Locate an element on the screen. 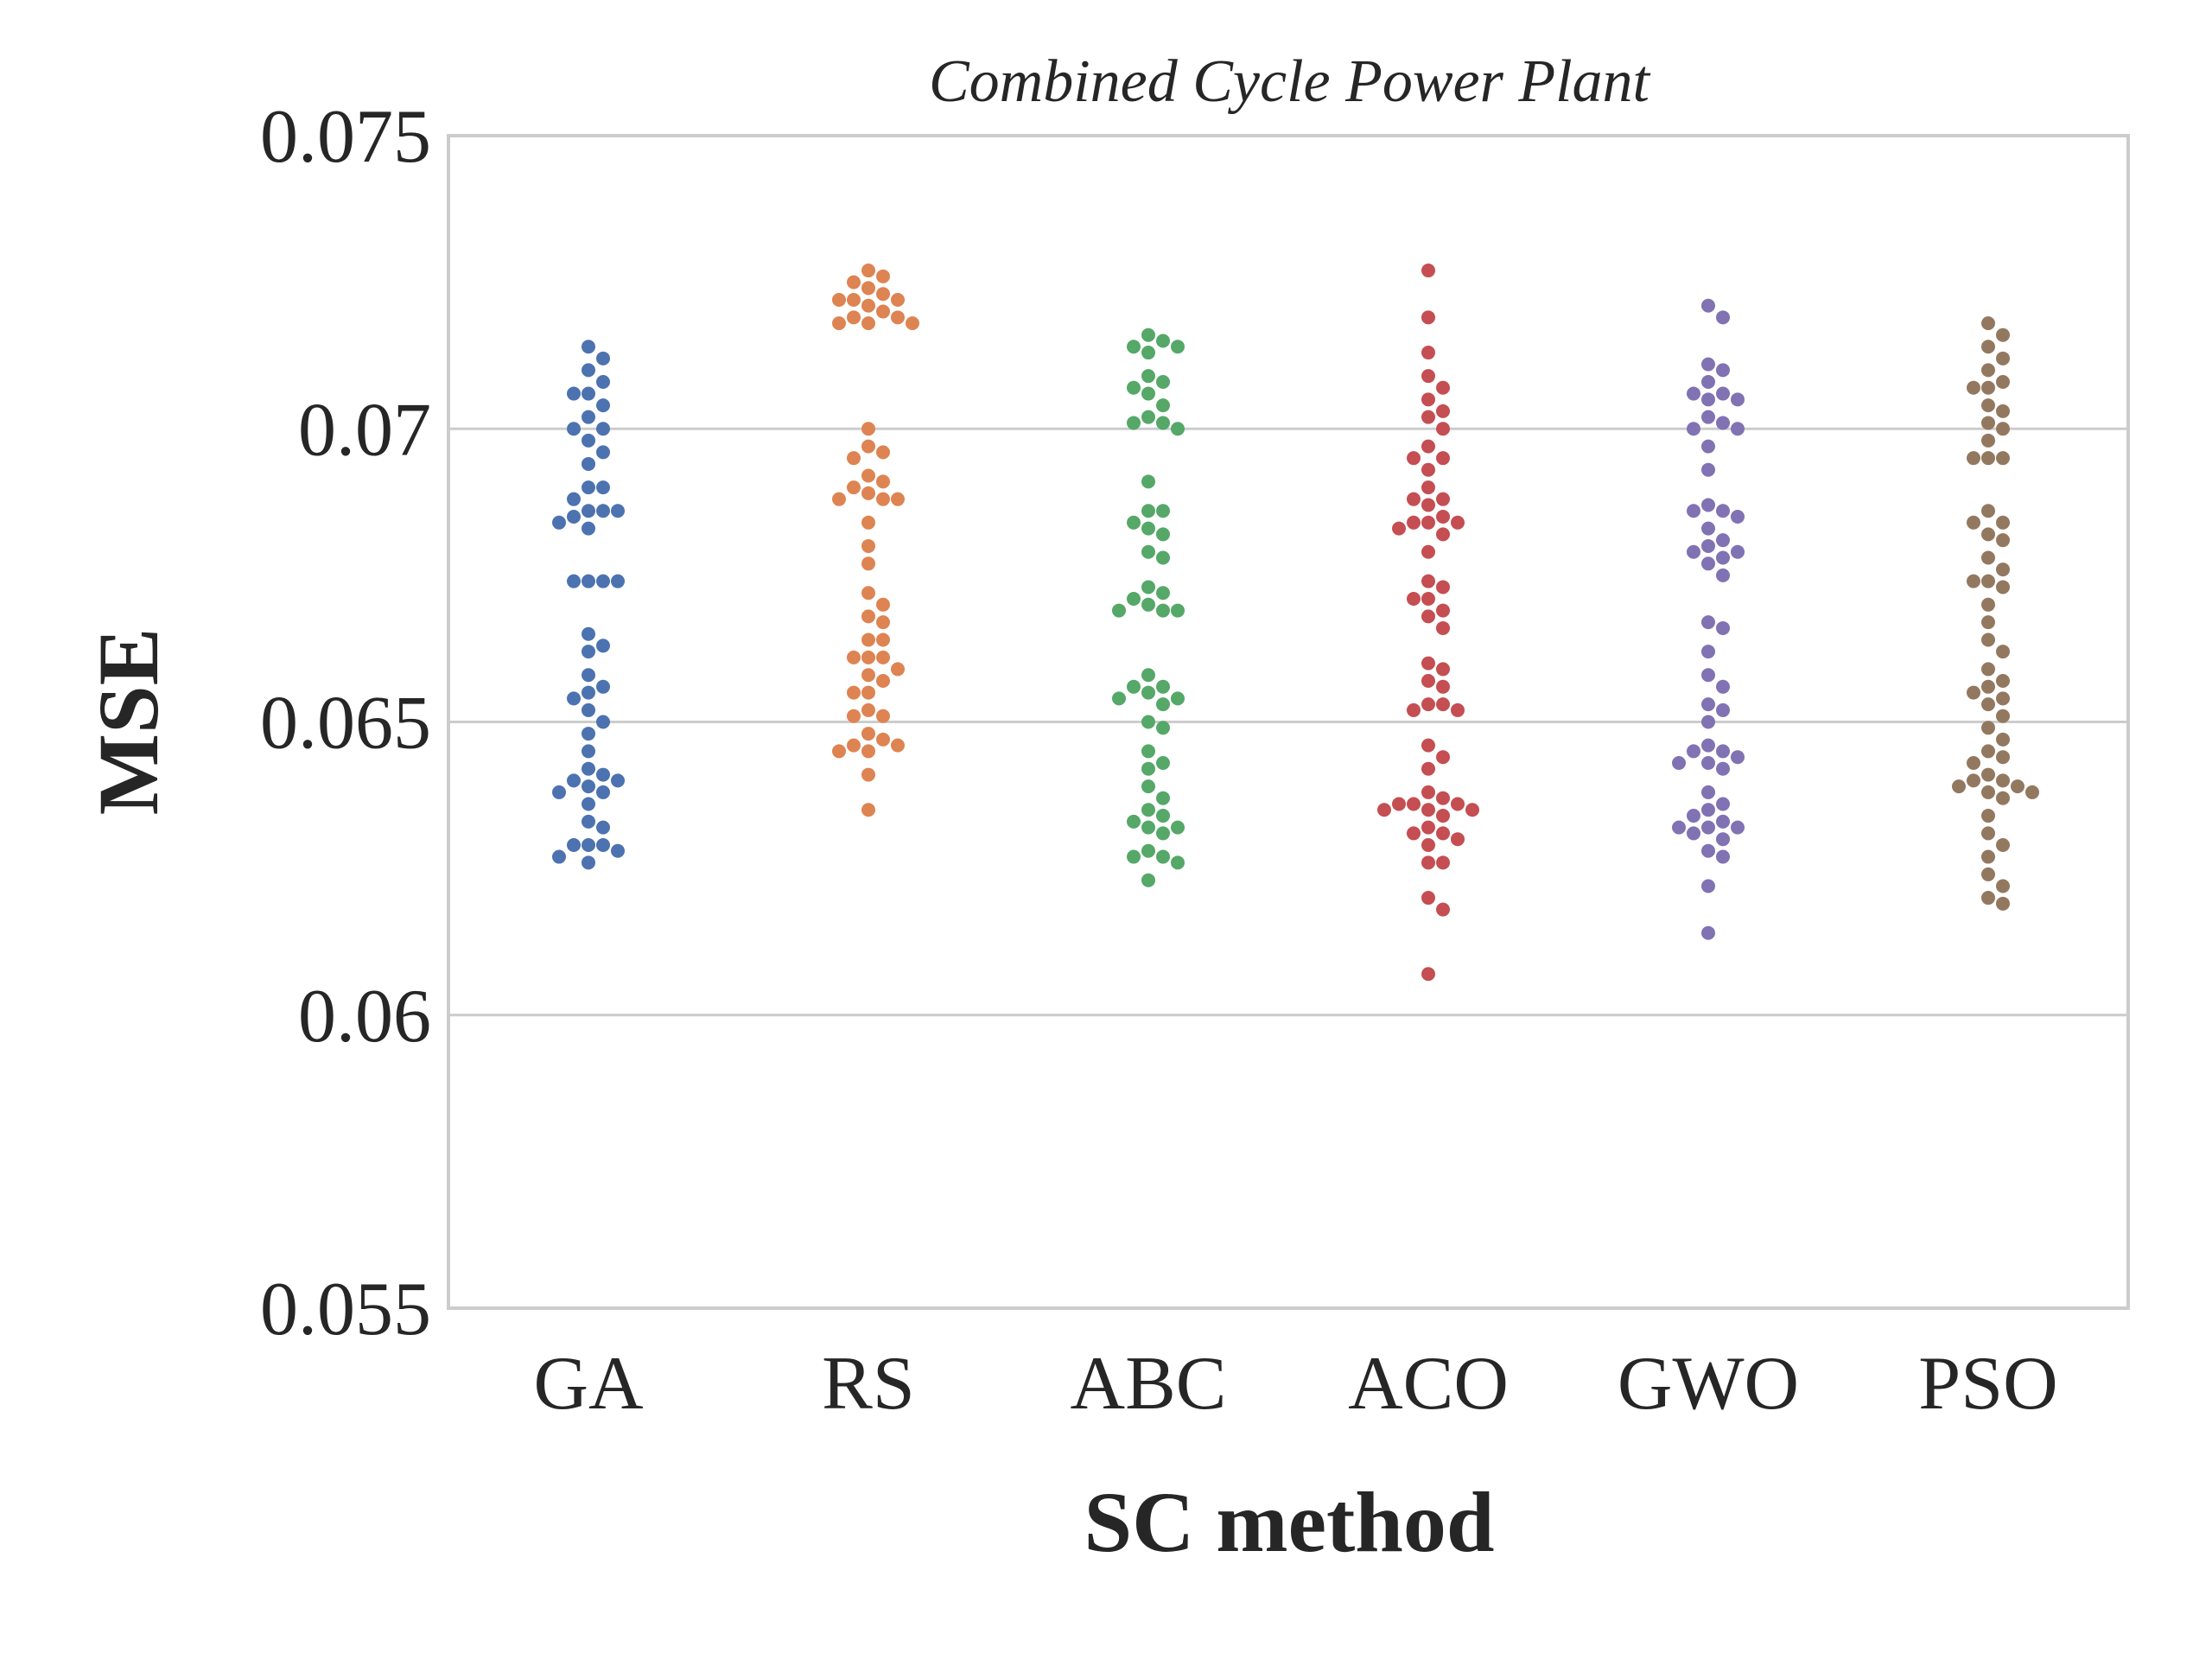 The height and width of the screenshot is (1659, 2212). x-tick-label: ABC is located at coordinates (1149, 1384).